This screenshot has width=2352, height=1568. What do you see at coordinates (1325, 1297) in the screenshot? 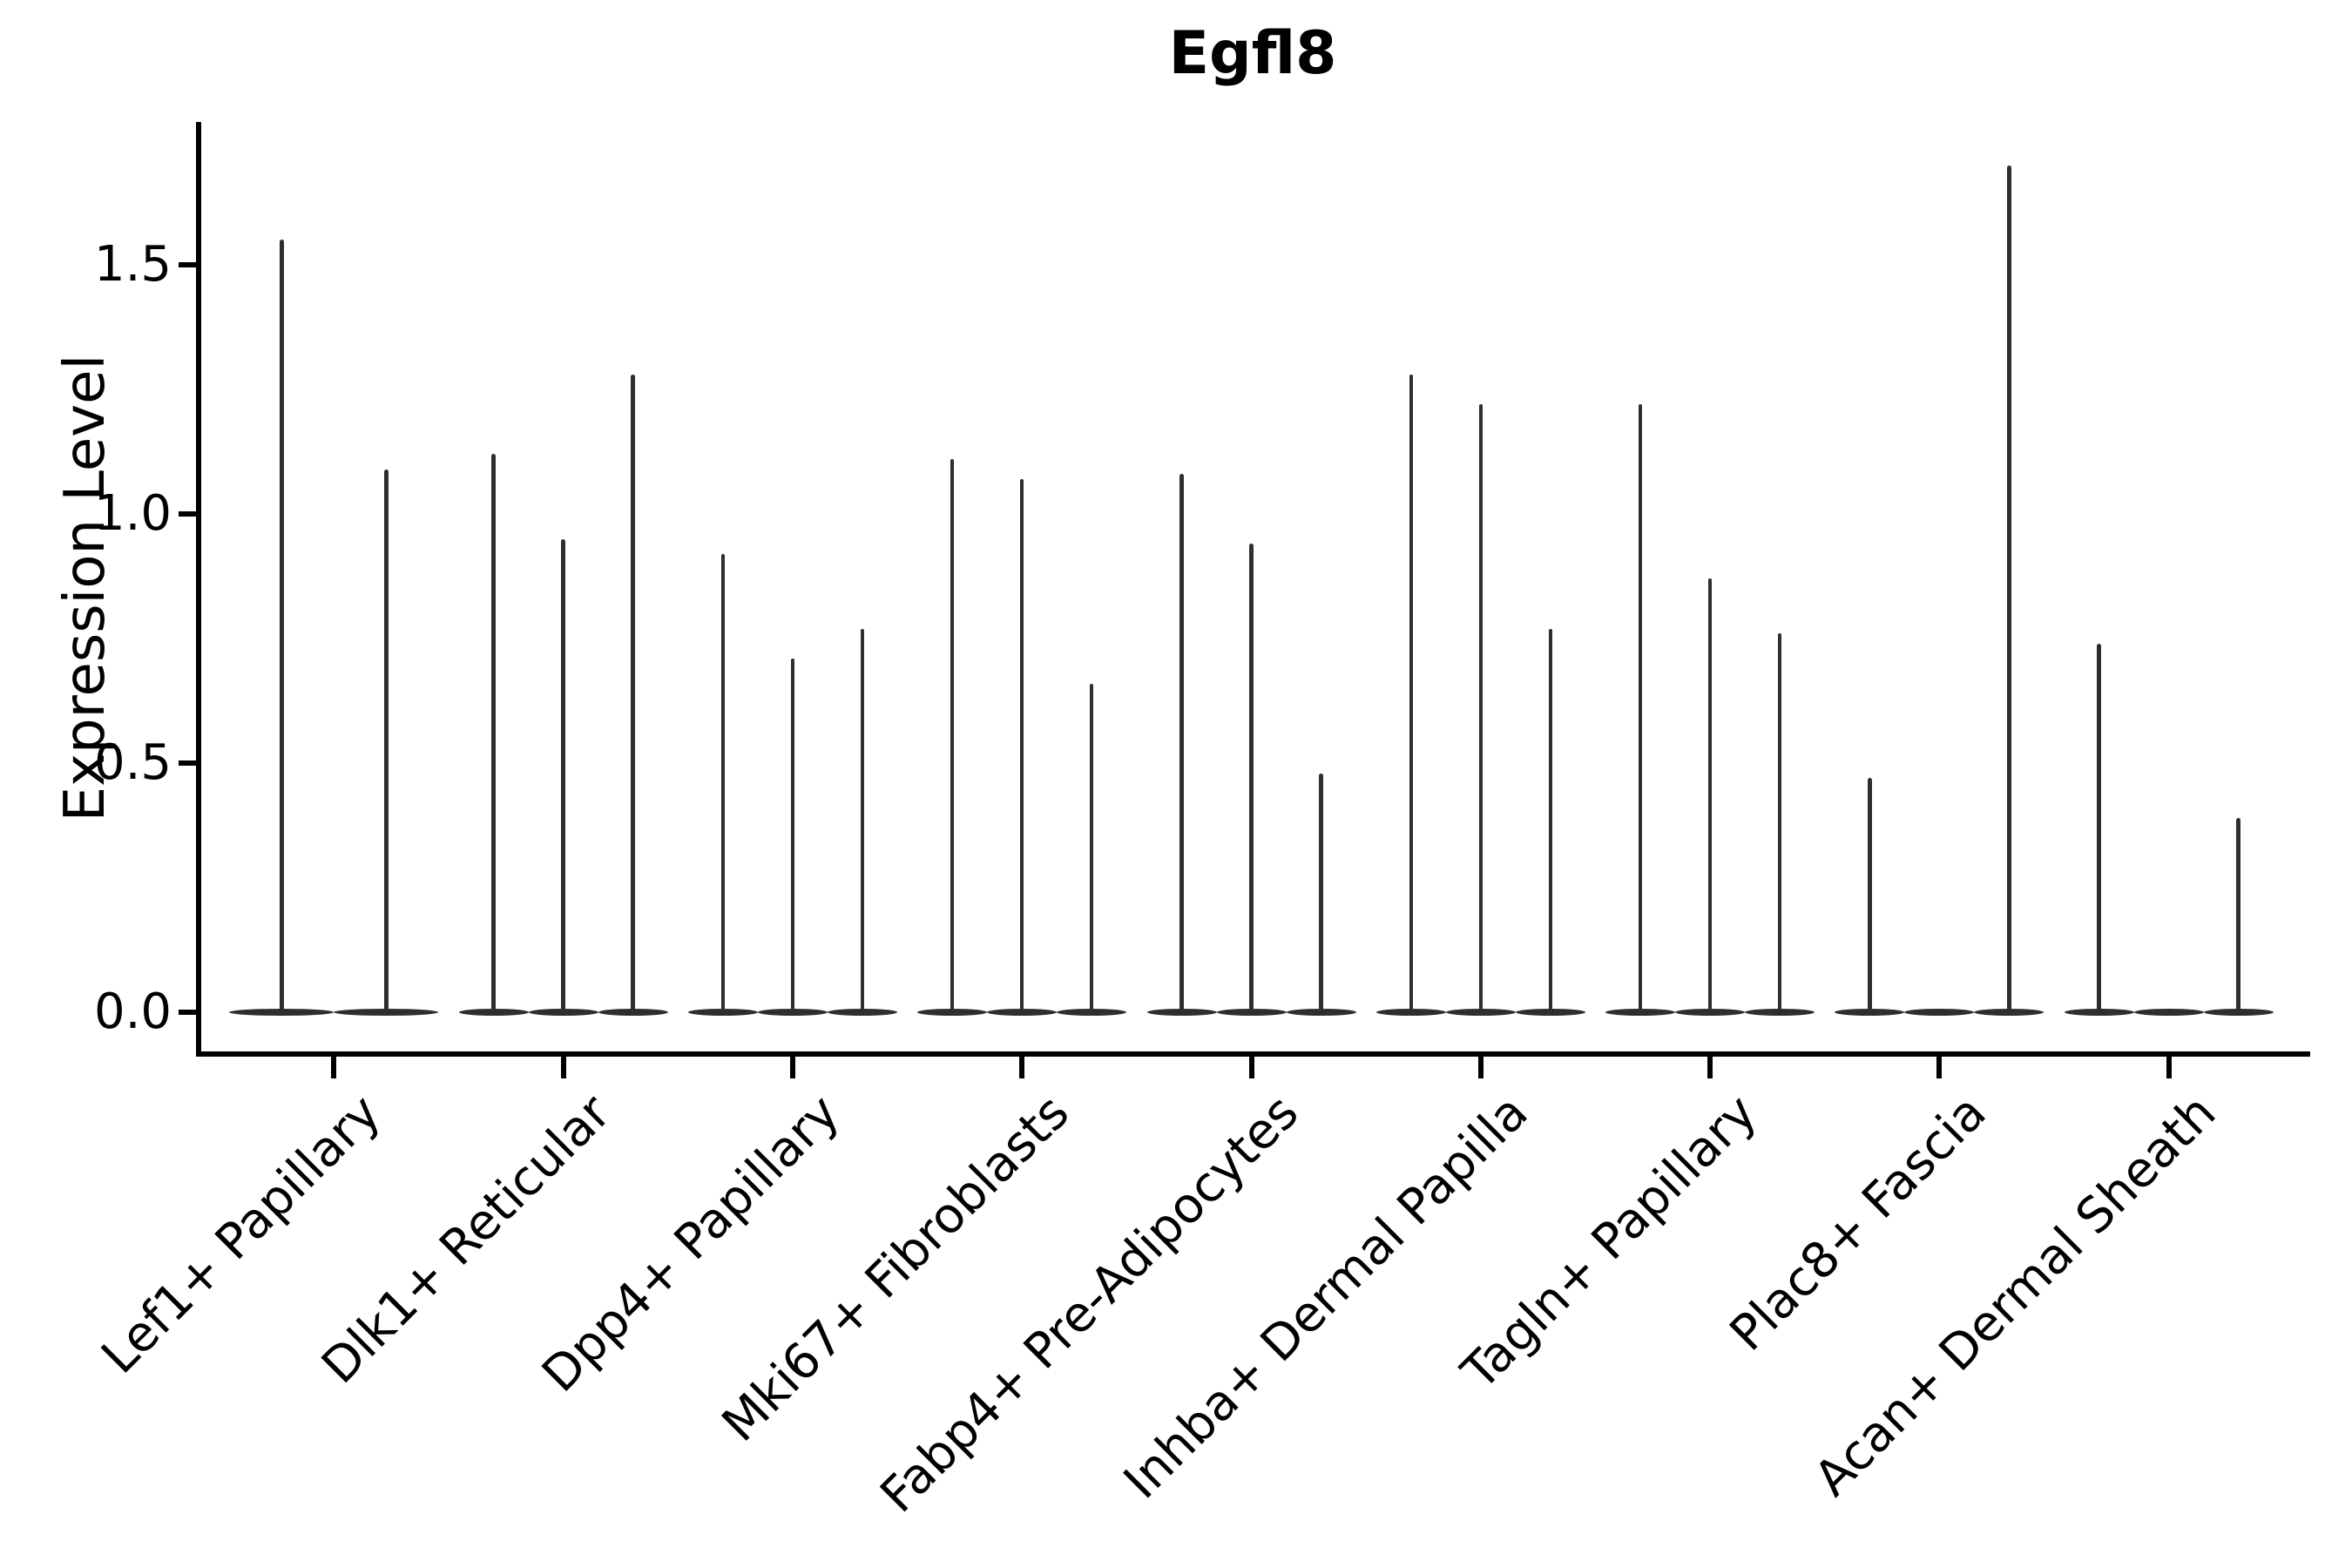
I see `x-tick-label: Inhba+ Dermal Papilla` at bounding box center [1325, 1297].